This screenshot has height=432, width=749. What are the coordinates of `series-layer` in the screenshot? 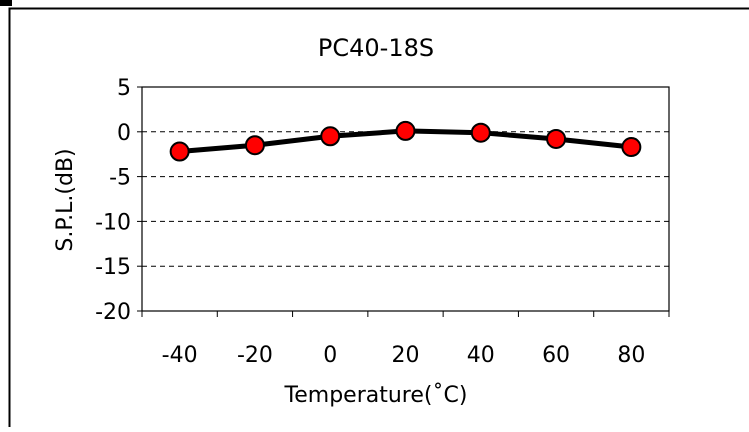 It's located at (406, 141).